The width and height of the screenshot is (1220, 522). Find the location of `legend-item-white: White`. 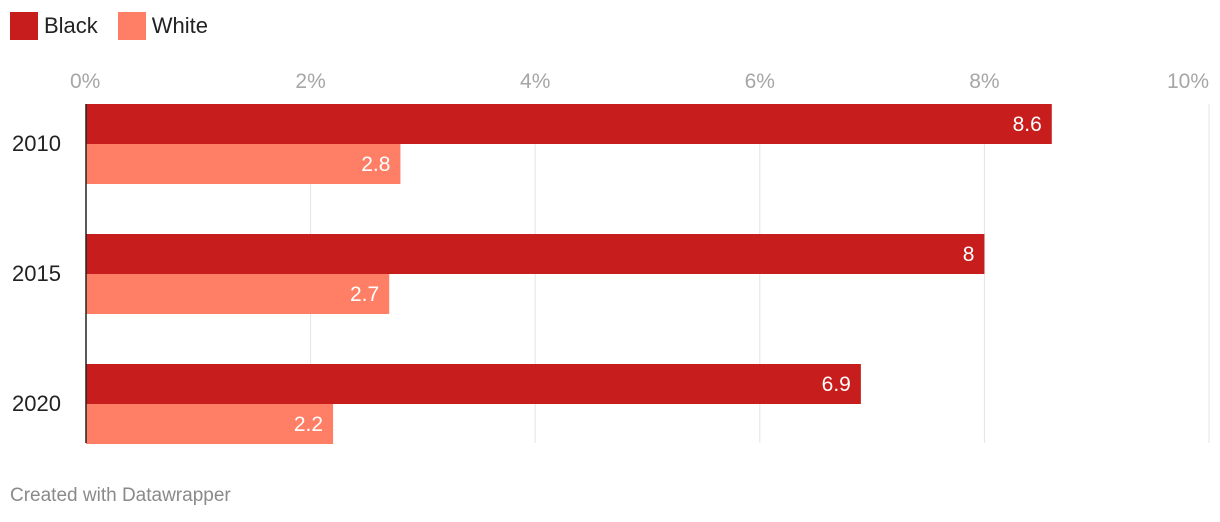

legend-item-white: White is located at coordinates (163, 26).